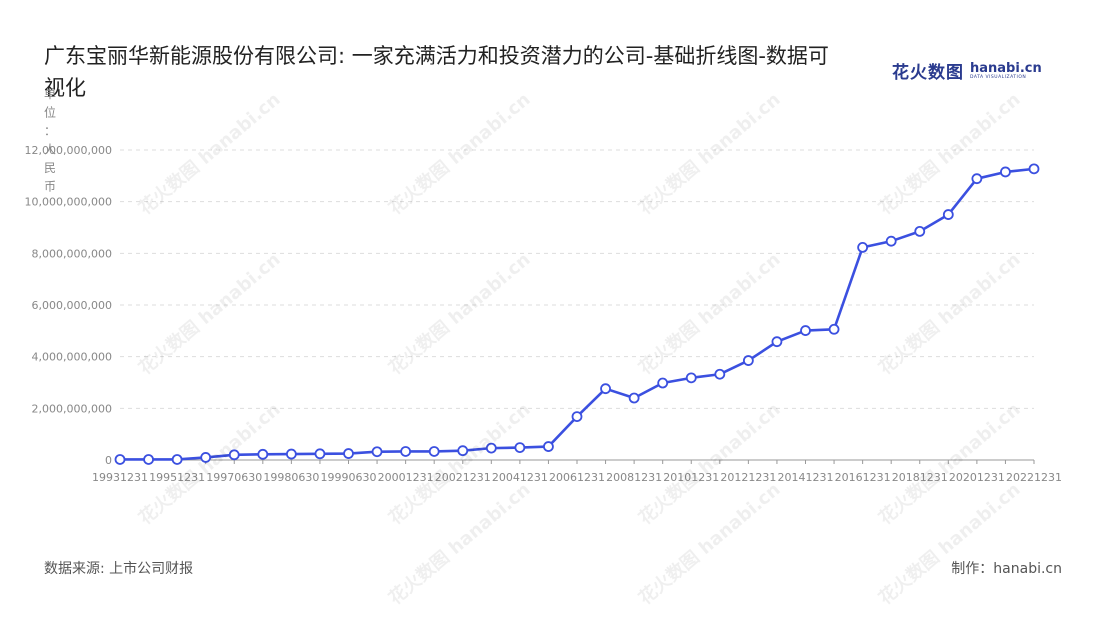  I want to click on x-tick-label: 20041231, so click(520, 477).